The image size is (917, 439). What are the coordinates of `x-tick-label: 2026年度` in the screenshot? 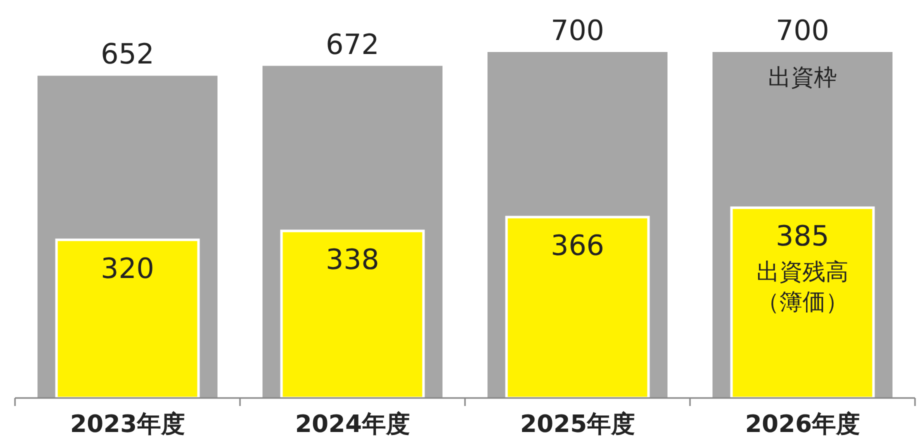 It's located at (802, 424).